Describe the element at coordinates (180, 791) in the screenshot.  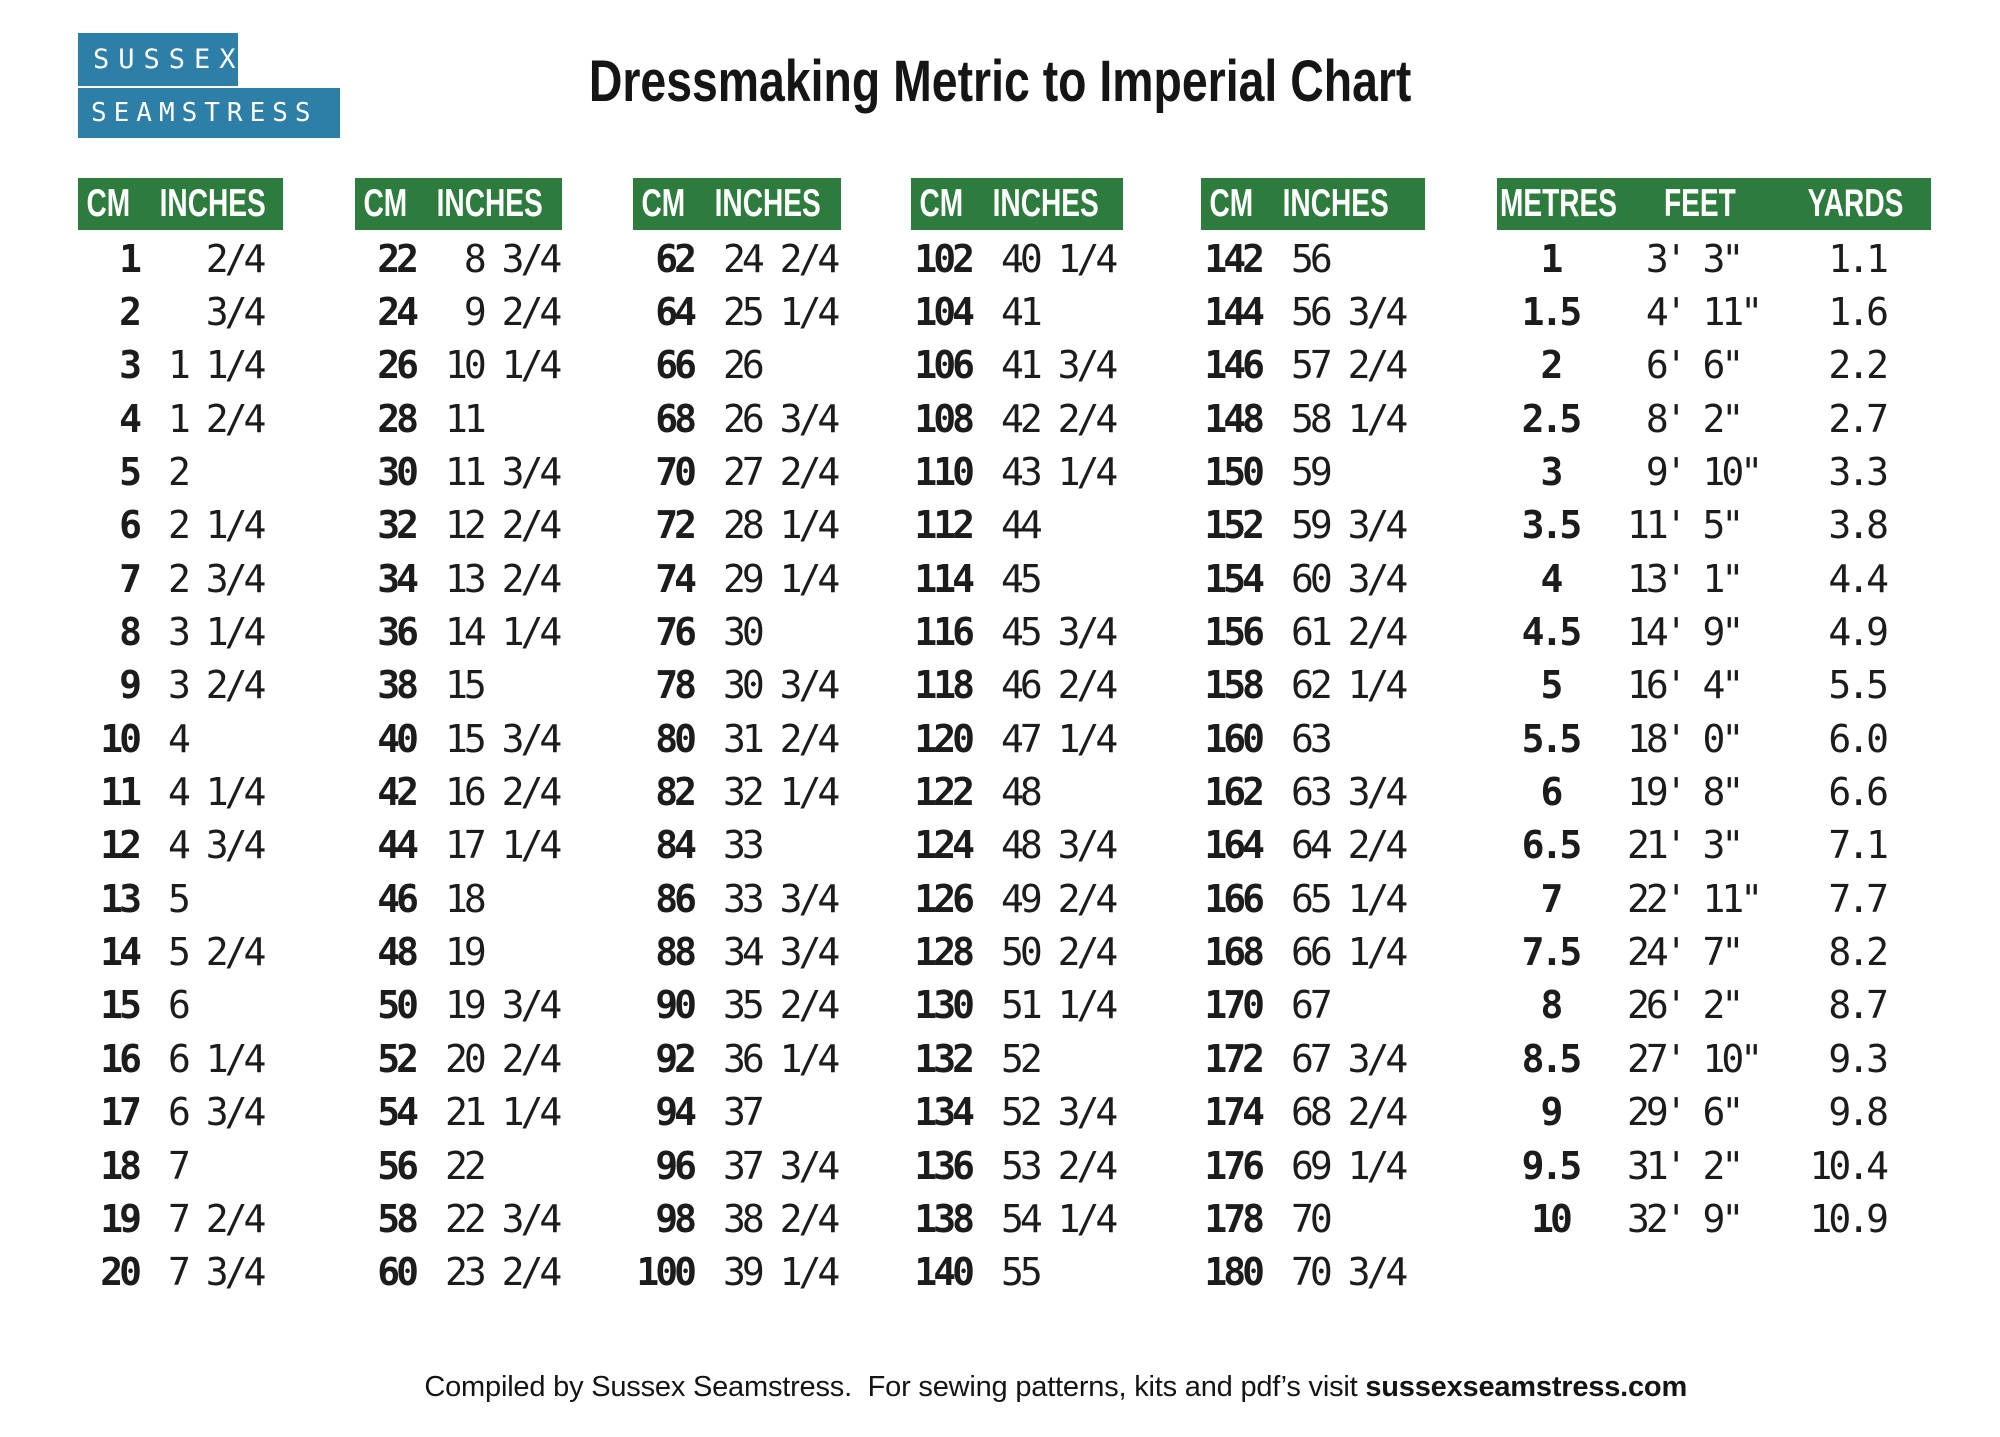
I see `table-row: 11 4 1/4` at that location.